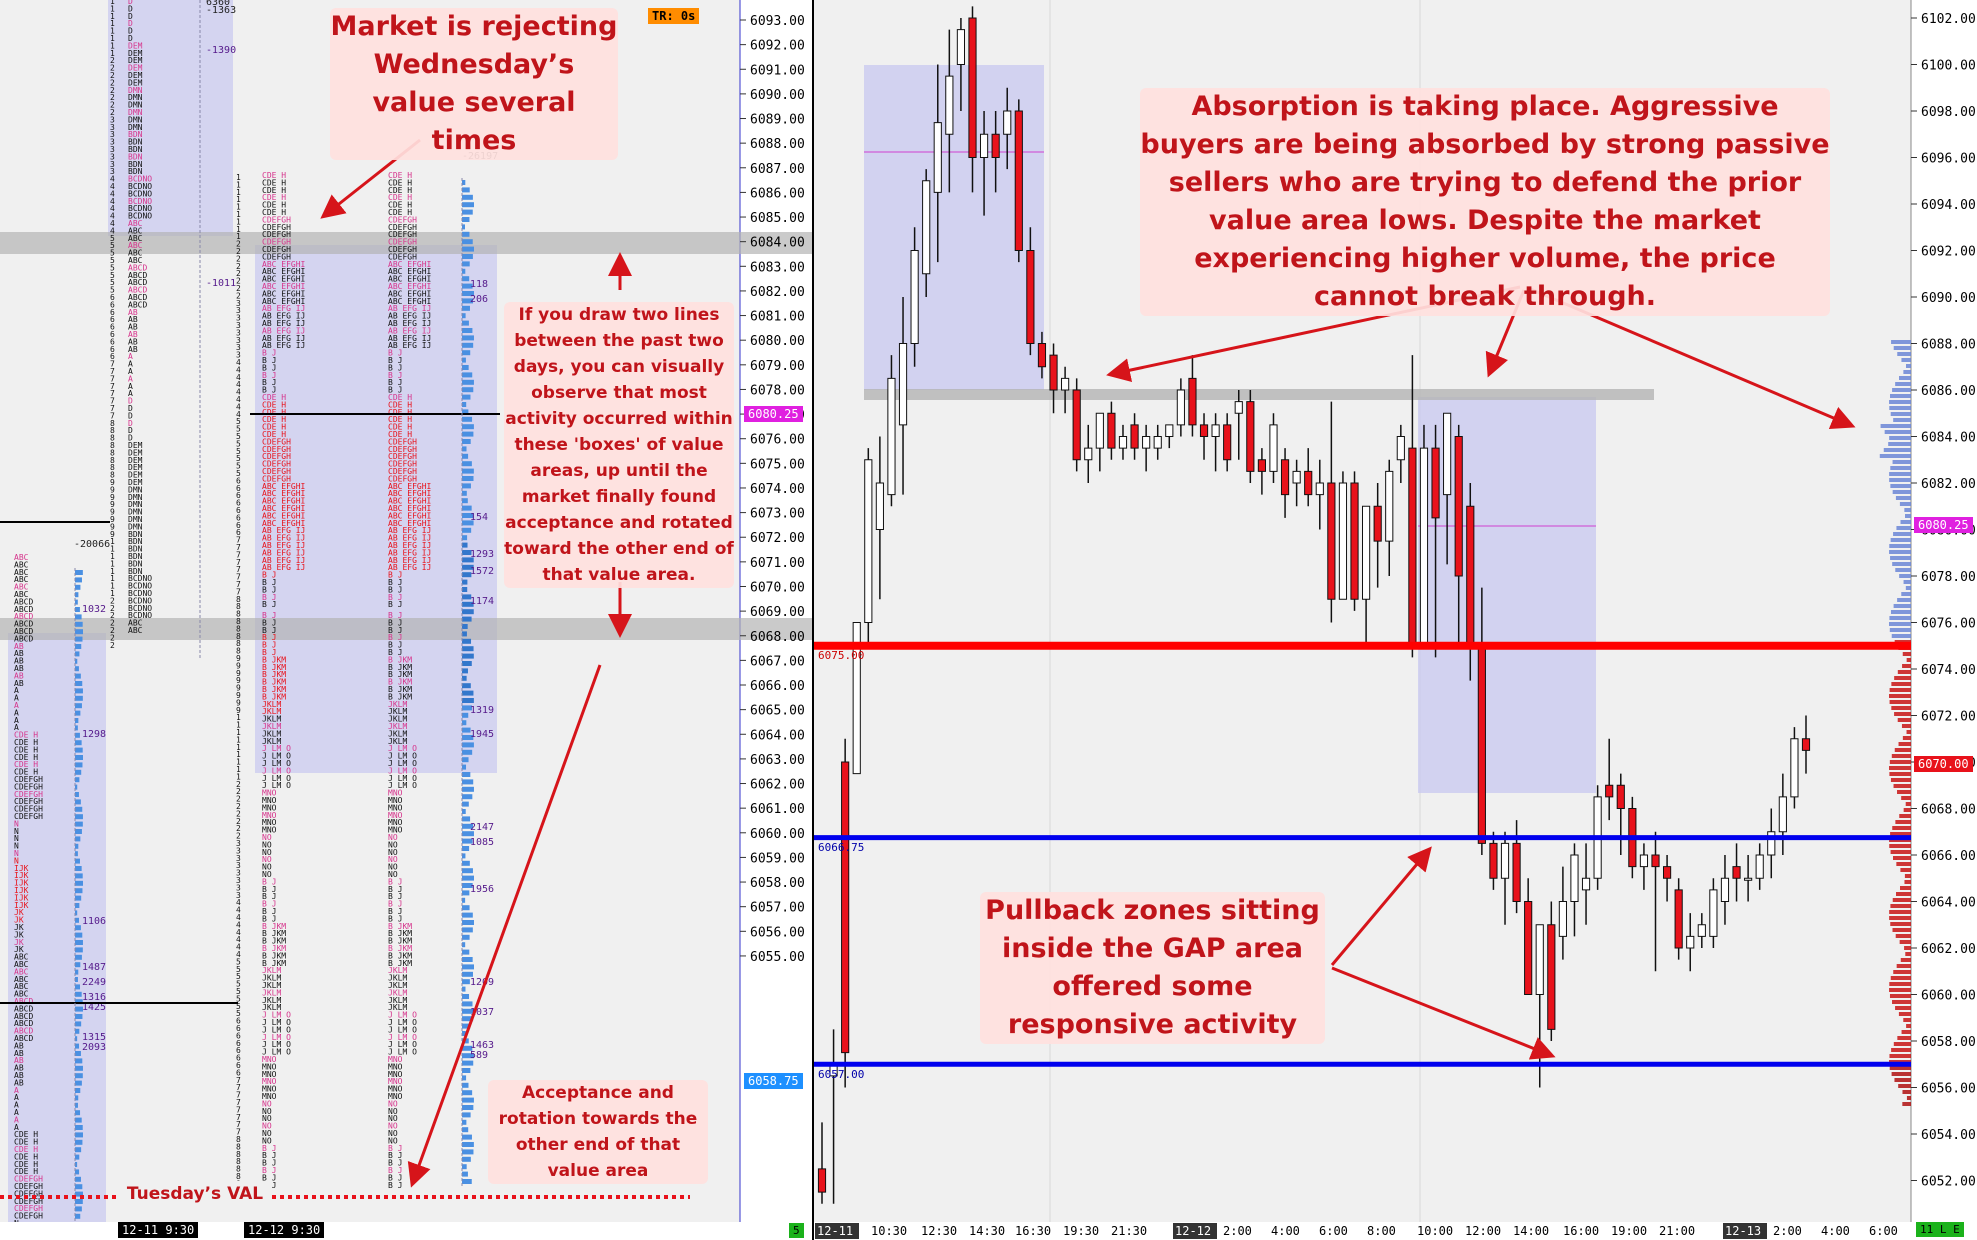 Image resolution: width=1977 pixels, height=1240 pixels. What do you see at coordinates (21, 897) in the screenshot?
I see `tpo-cell: IJK` at bounding box center [21, 897].